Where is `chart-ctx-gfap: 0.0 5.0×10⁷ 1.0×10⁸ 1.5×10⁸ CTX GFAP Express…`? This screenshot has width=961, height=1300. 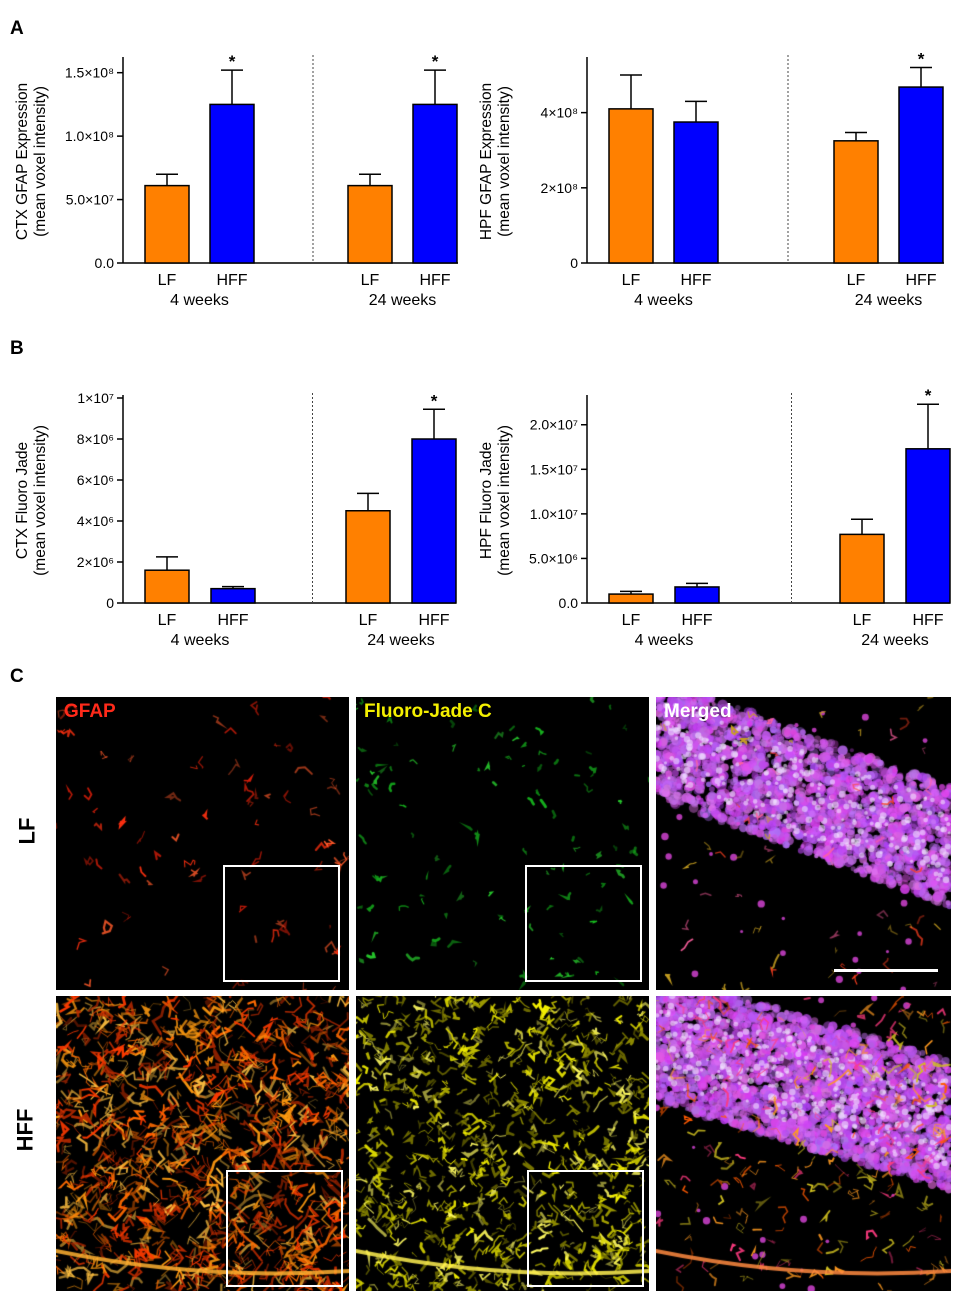
chart-ctx-gfap: 0.0 5.0×10⁷ 1.0×10⁸ 1.5×10⁸ CTX GFAP Express… is located at coordinates (235, 185).